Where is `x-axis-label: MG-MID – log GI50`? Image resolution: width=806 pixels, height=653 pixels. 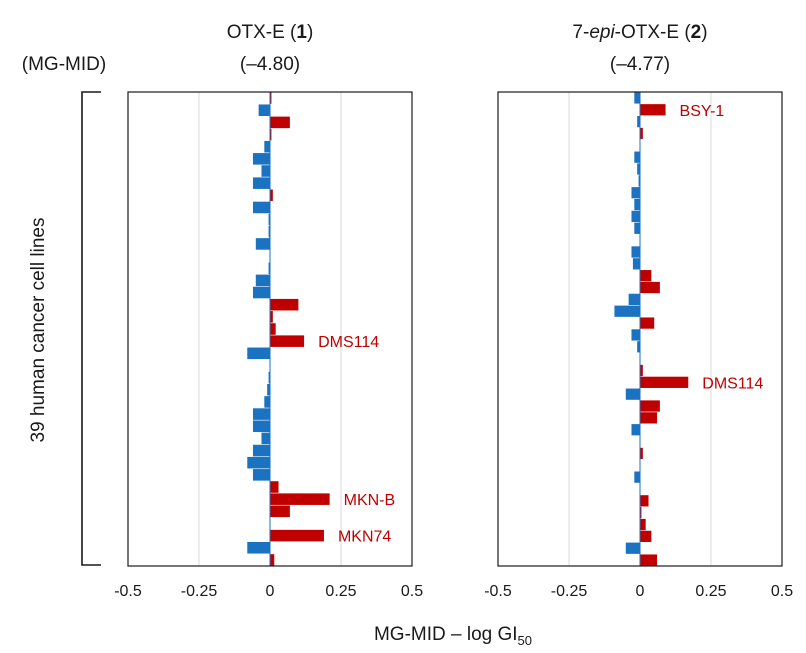
x-axis-label: MG-MID – log GI50 is located at coordinates (453, 636).